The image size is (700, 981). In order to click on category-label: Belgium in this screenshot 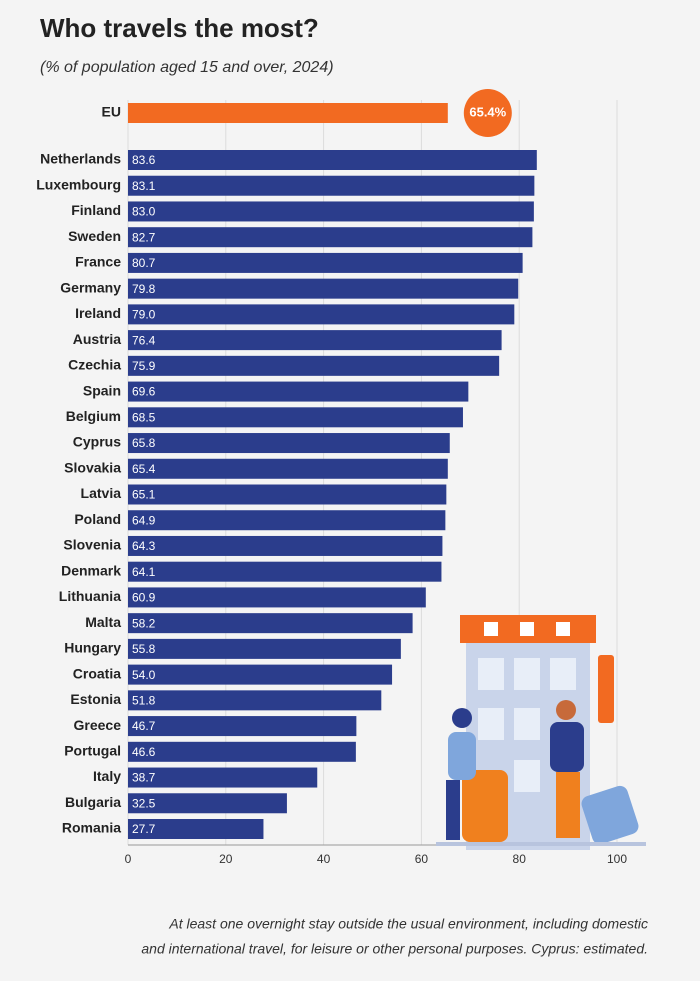, I will do `click(93, 416)`.